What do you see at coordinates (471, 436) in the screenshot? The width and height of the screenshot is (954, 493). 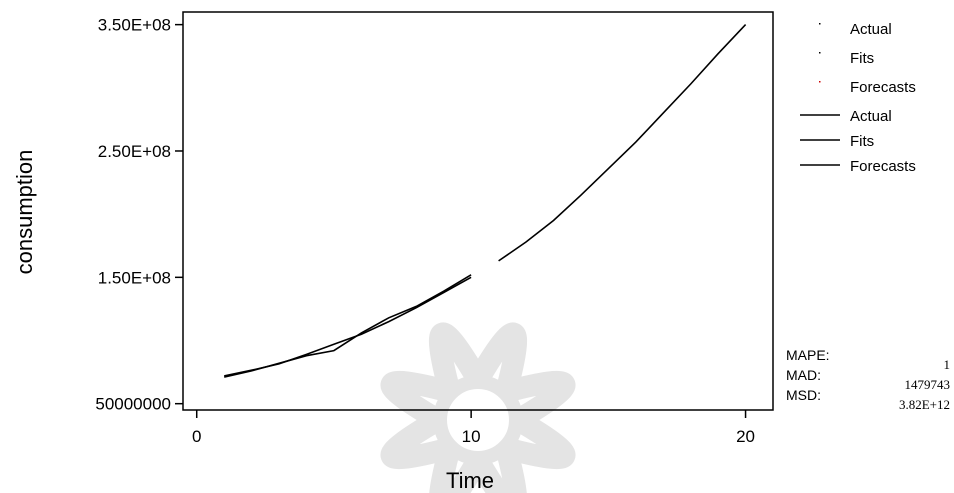 I see `x-tick-label: 10` at bounding box center [471, 436].